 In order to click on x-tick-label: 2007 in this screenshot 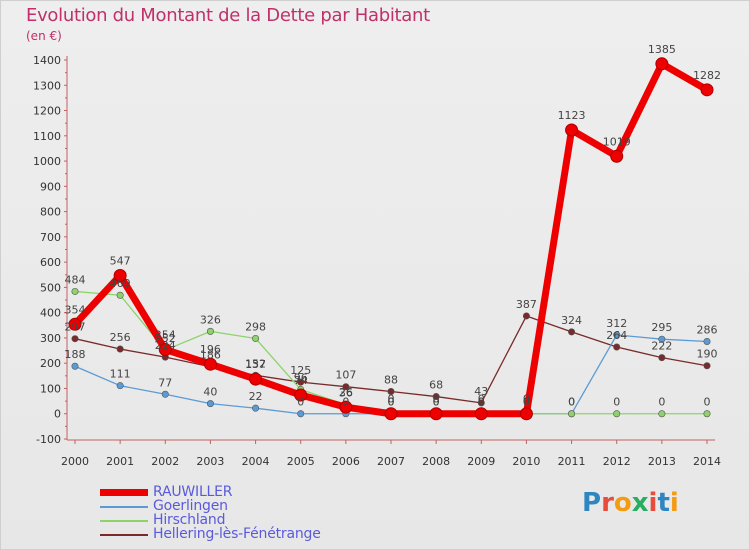, I will do `click(391, 461)`.